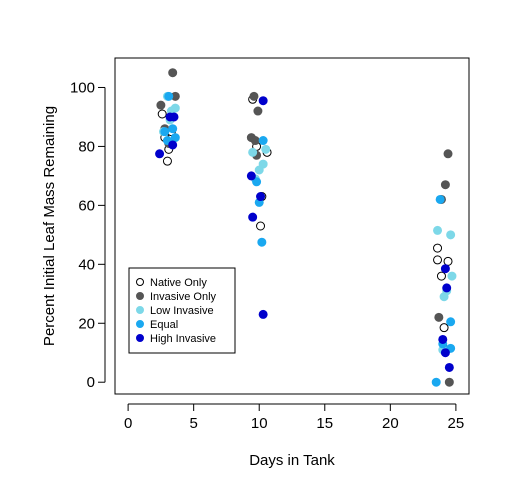 The width and height of the screenshot is (526, 488). I want to click on x-tick-label: 5, so click(193, 423).